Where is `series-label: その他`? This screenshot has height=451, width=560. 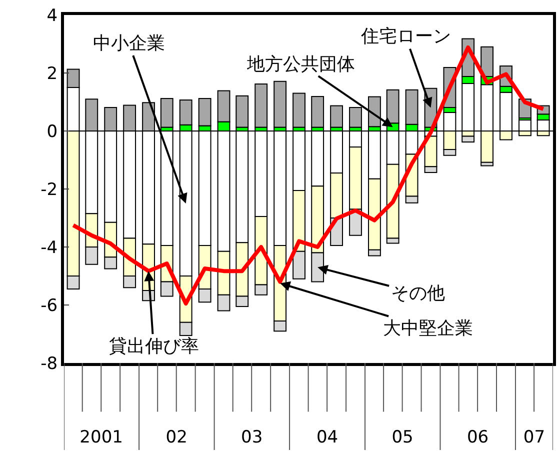
series-label: その他 is located at coordinates (418, 293).